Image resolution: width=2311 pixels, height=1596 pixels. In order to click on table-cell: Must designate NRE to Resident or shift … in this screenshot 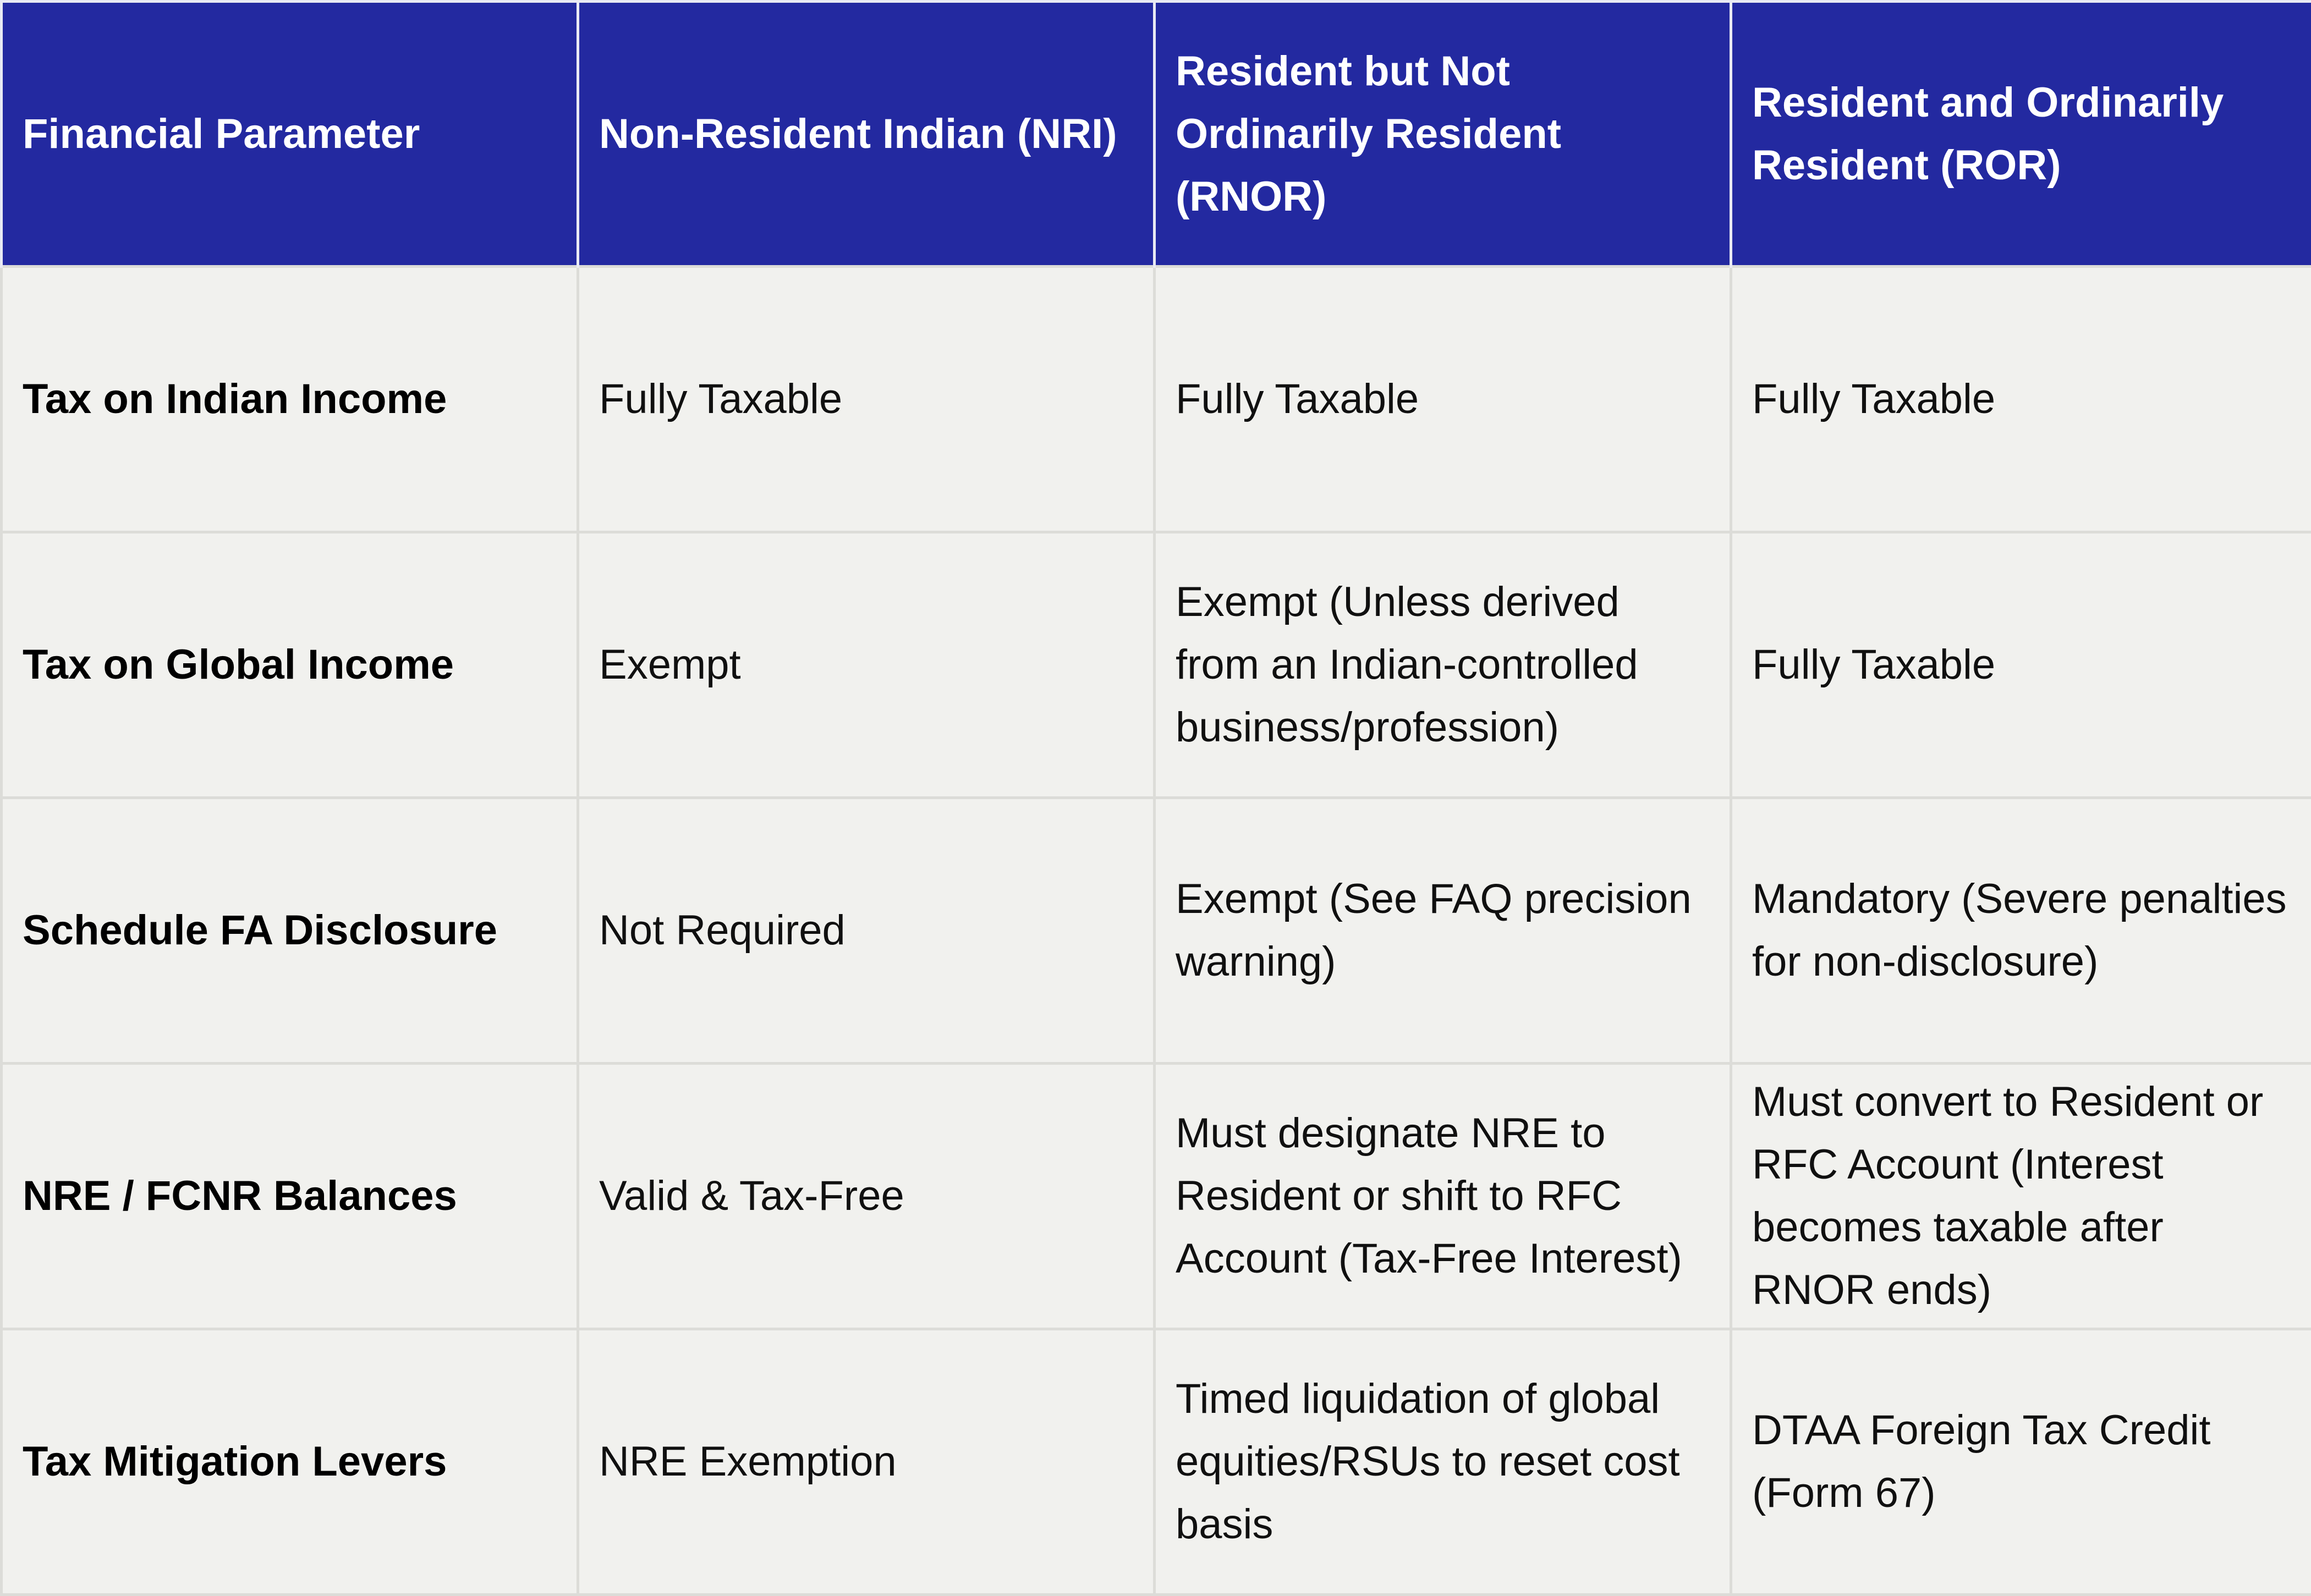, I will do `click(1443, 1196)`.